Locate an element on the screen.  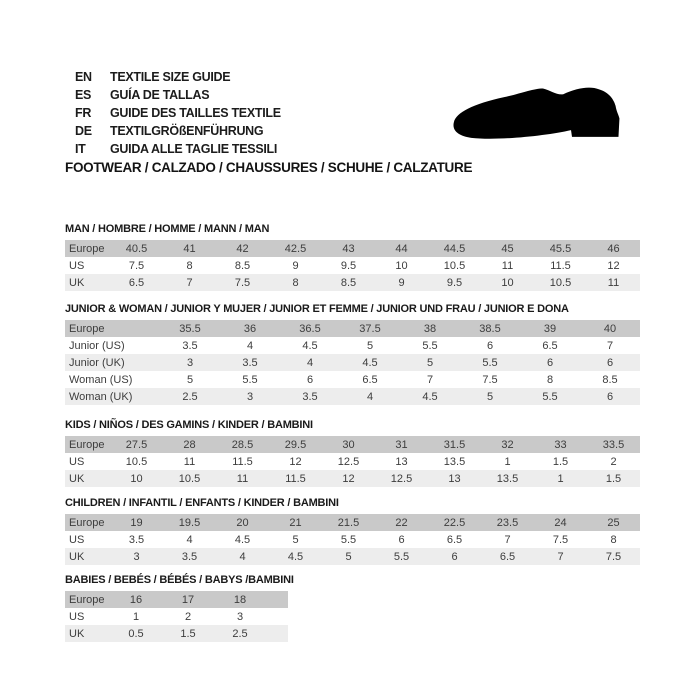
size-cell: 45.5 is located at coordinates (560, 248).